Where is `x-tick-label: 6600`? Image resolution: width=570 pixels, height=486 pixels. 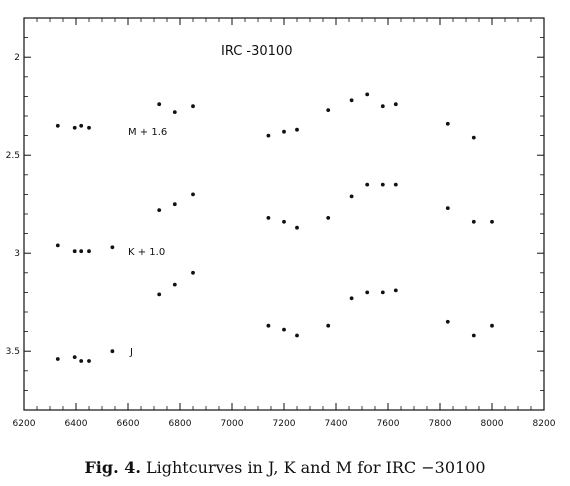 x-tick-label: 6600 is located at coordinates (128, 424).